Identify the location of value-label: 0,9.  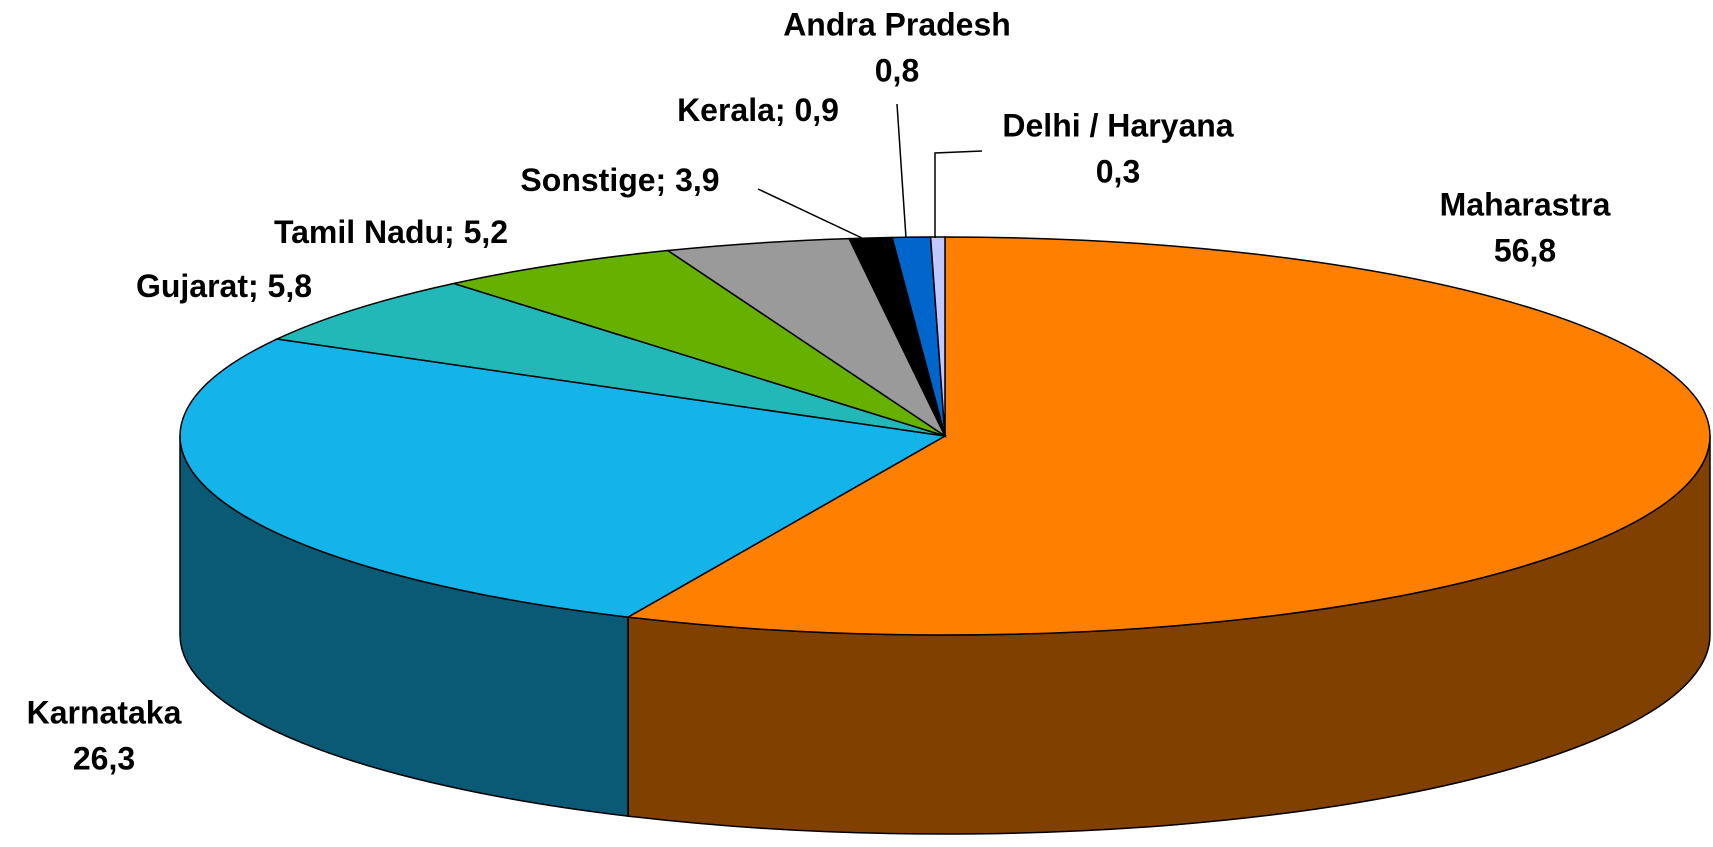
(816, 110).